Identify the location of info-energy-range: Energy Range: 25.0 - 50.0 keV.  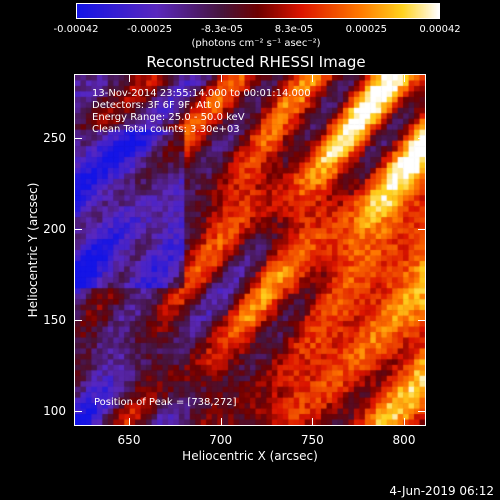
(168, 117).